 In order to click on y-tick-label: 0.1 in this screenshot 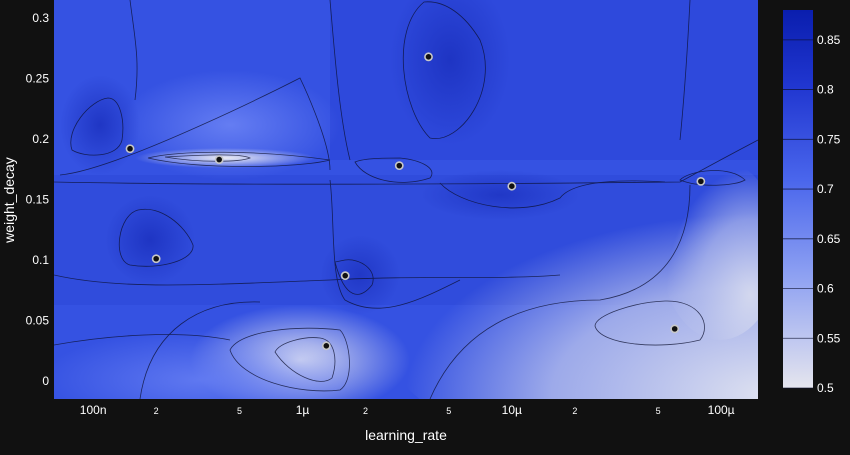, I will do `click(40, 260)`.